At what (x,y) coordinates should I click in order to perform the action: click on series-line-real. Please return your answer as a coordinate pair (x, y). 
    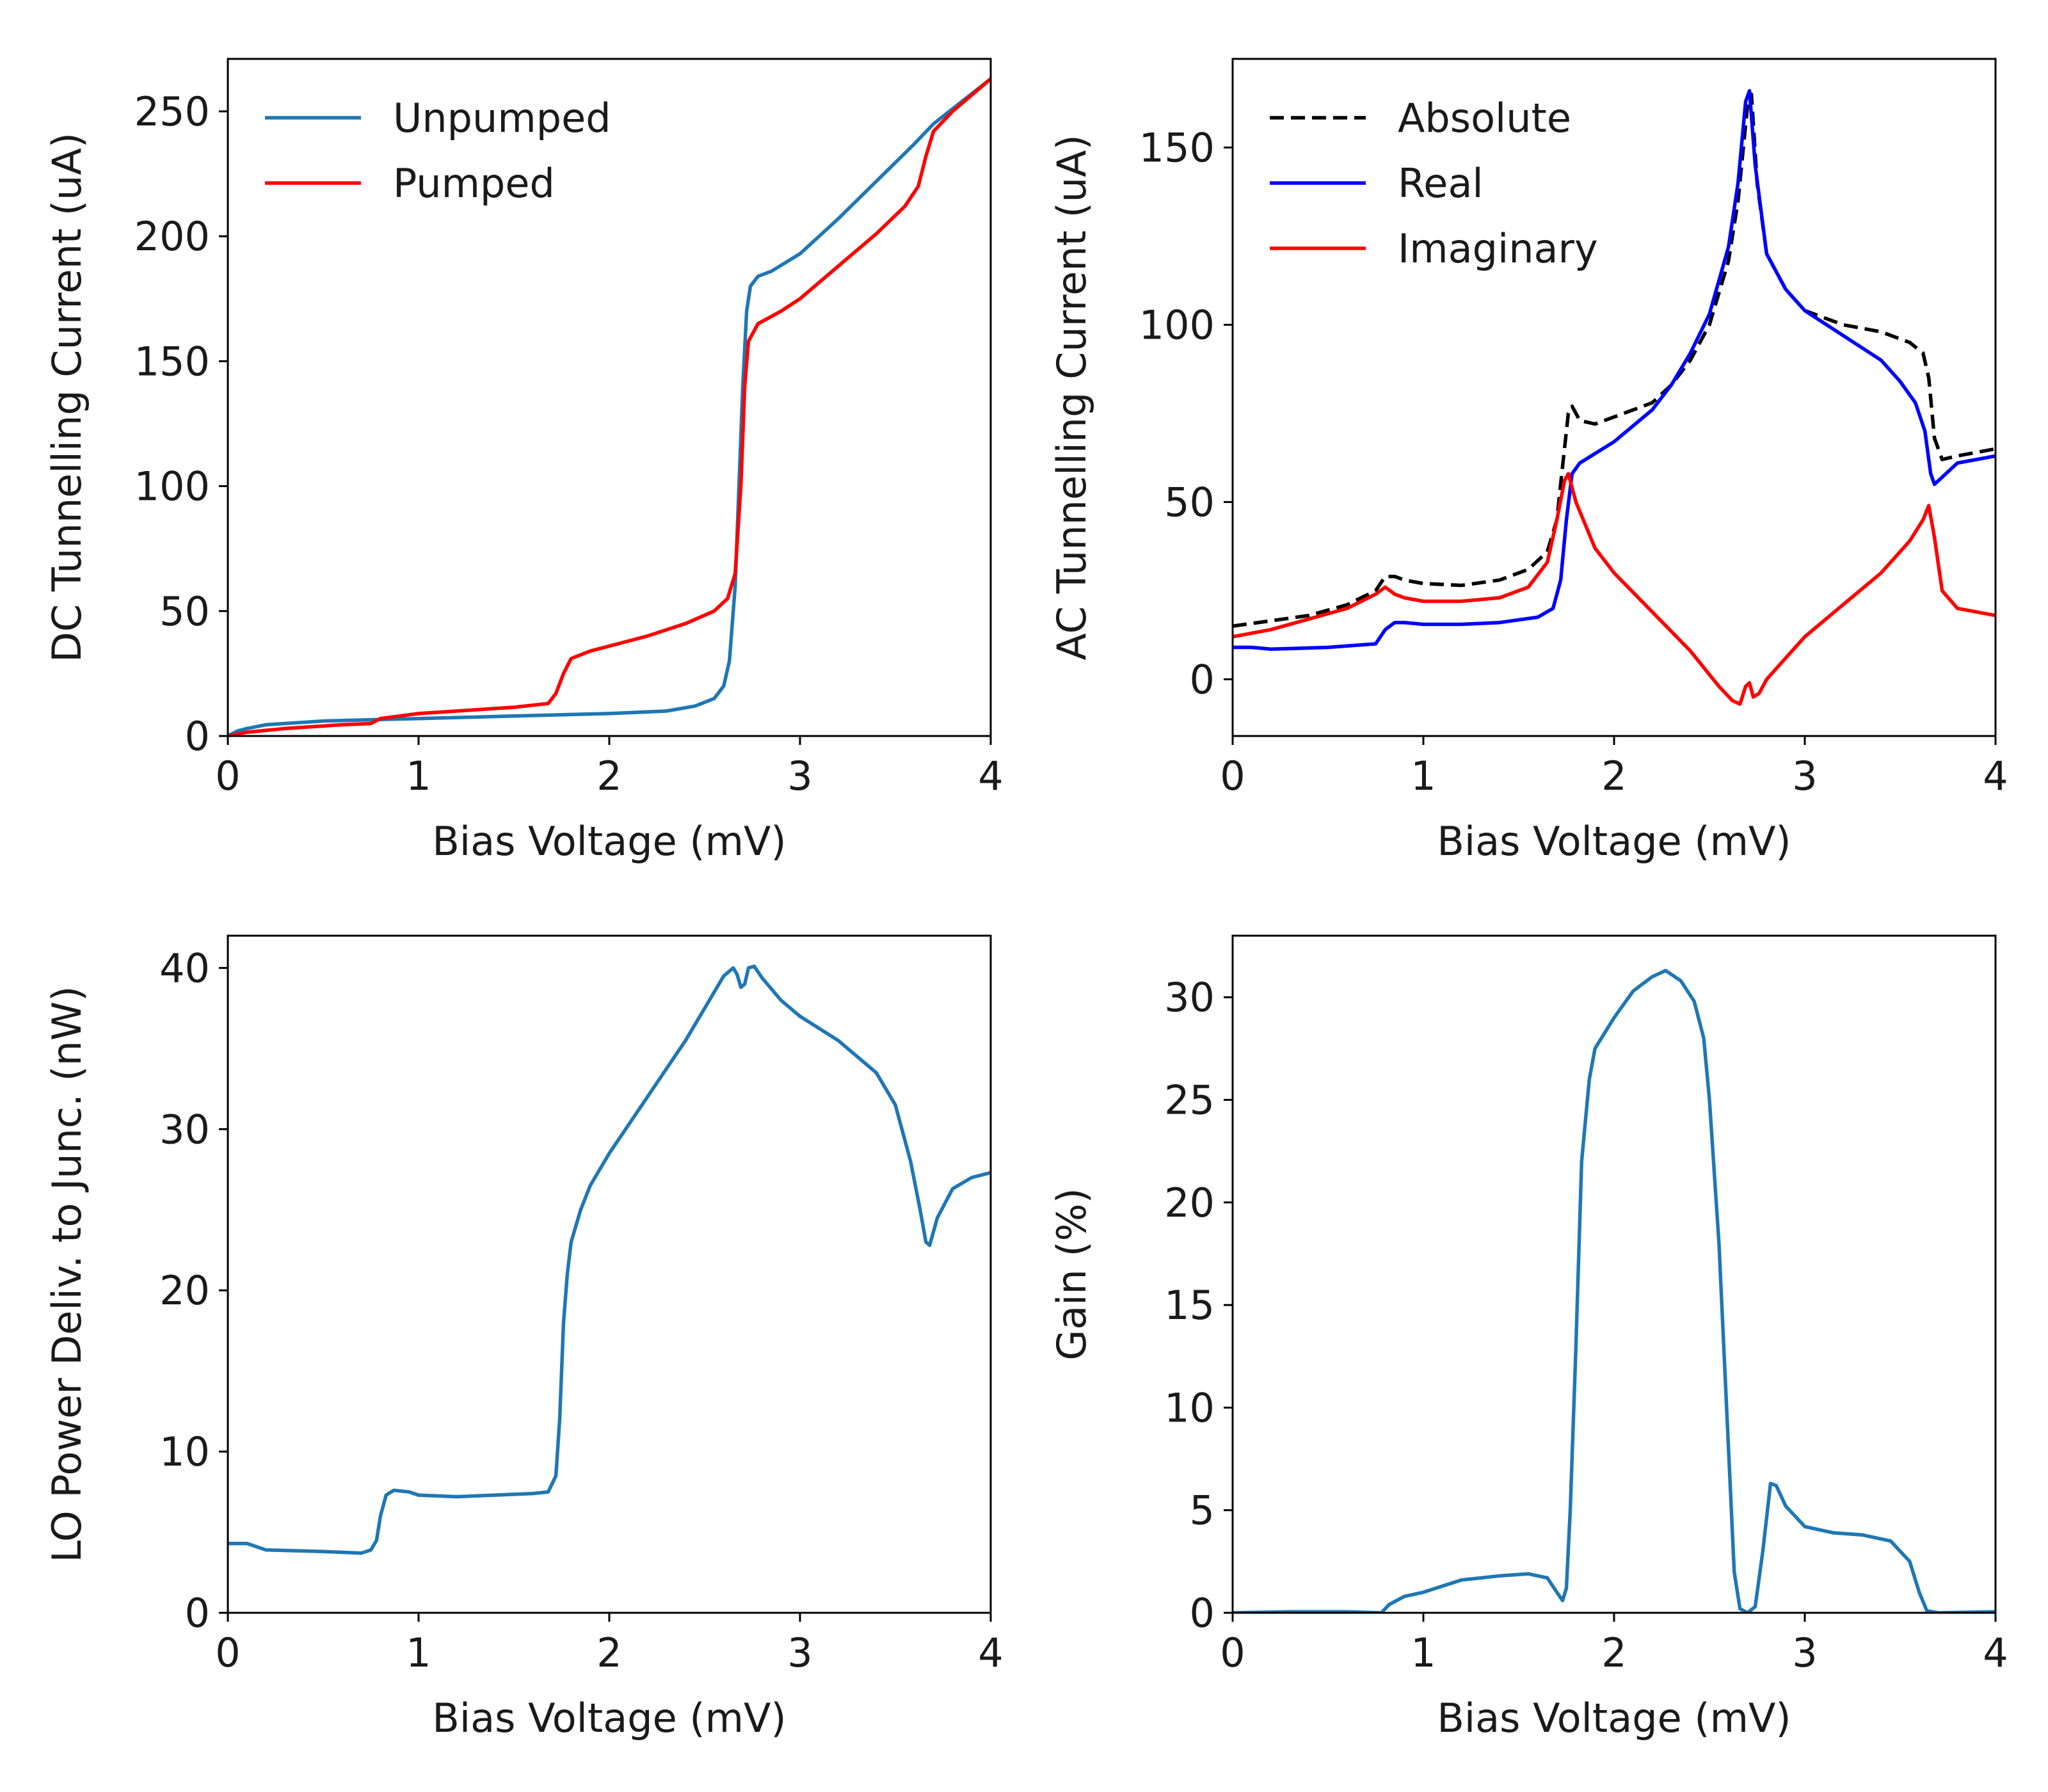
    Looking at the image, I should click on (1614, 370).